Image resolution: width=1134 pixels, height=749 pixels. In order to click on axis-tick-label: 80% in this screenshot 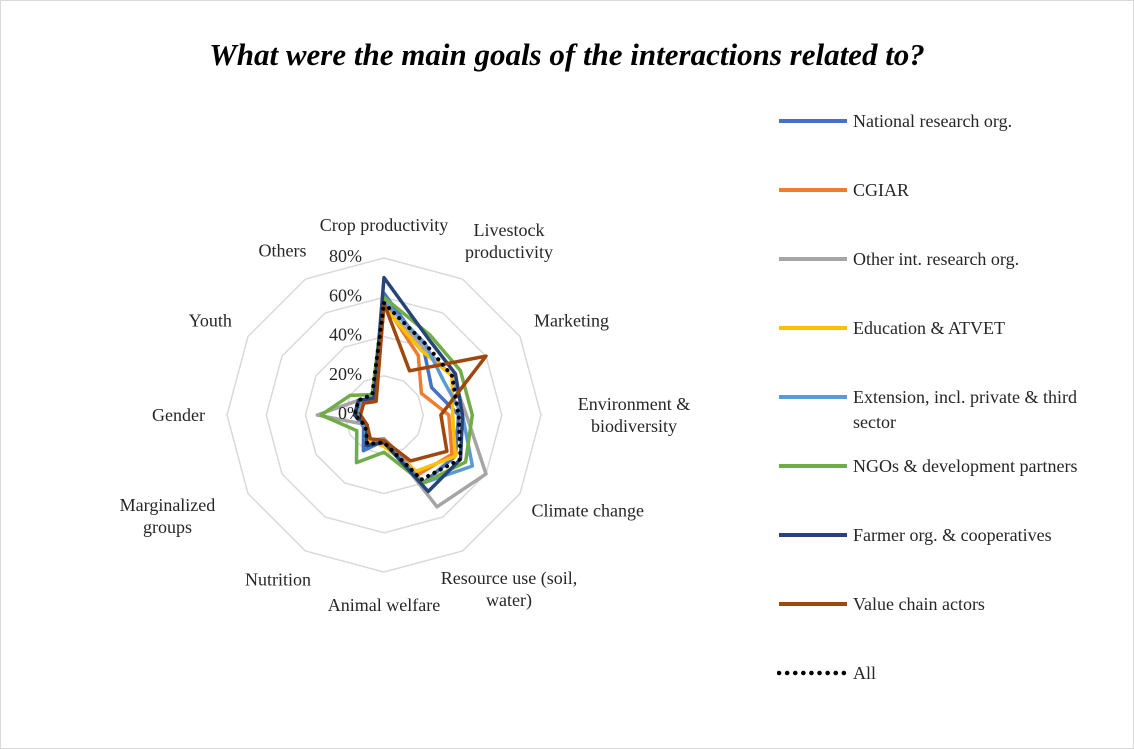, I will do `click(345, 256)`.